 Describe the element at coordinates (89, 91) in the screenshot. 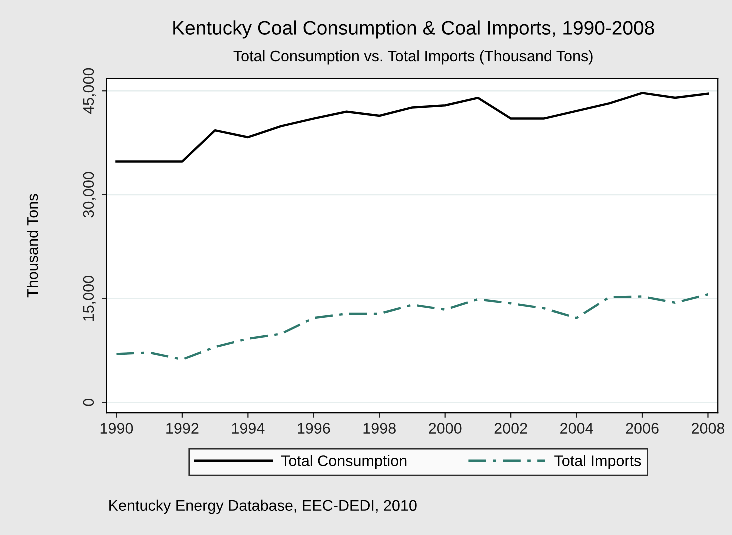

I see `y-tick-label: 45,000` at that location.